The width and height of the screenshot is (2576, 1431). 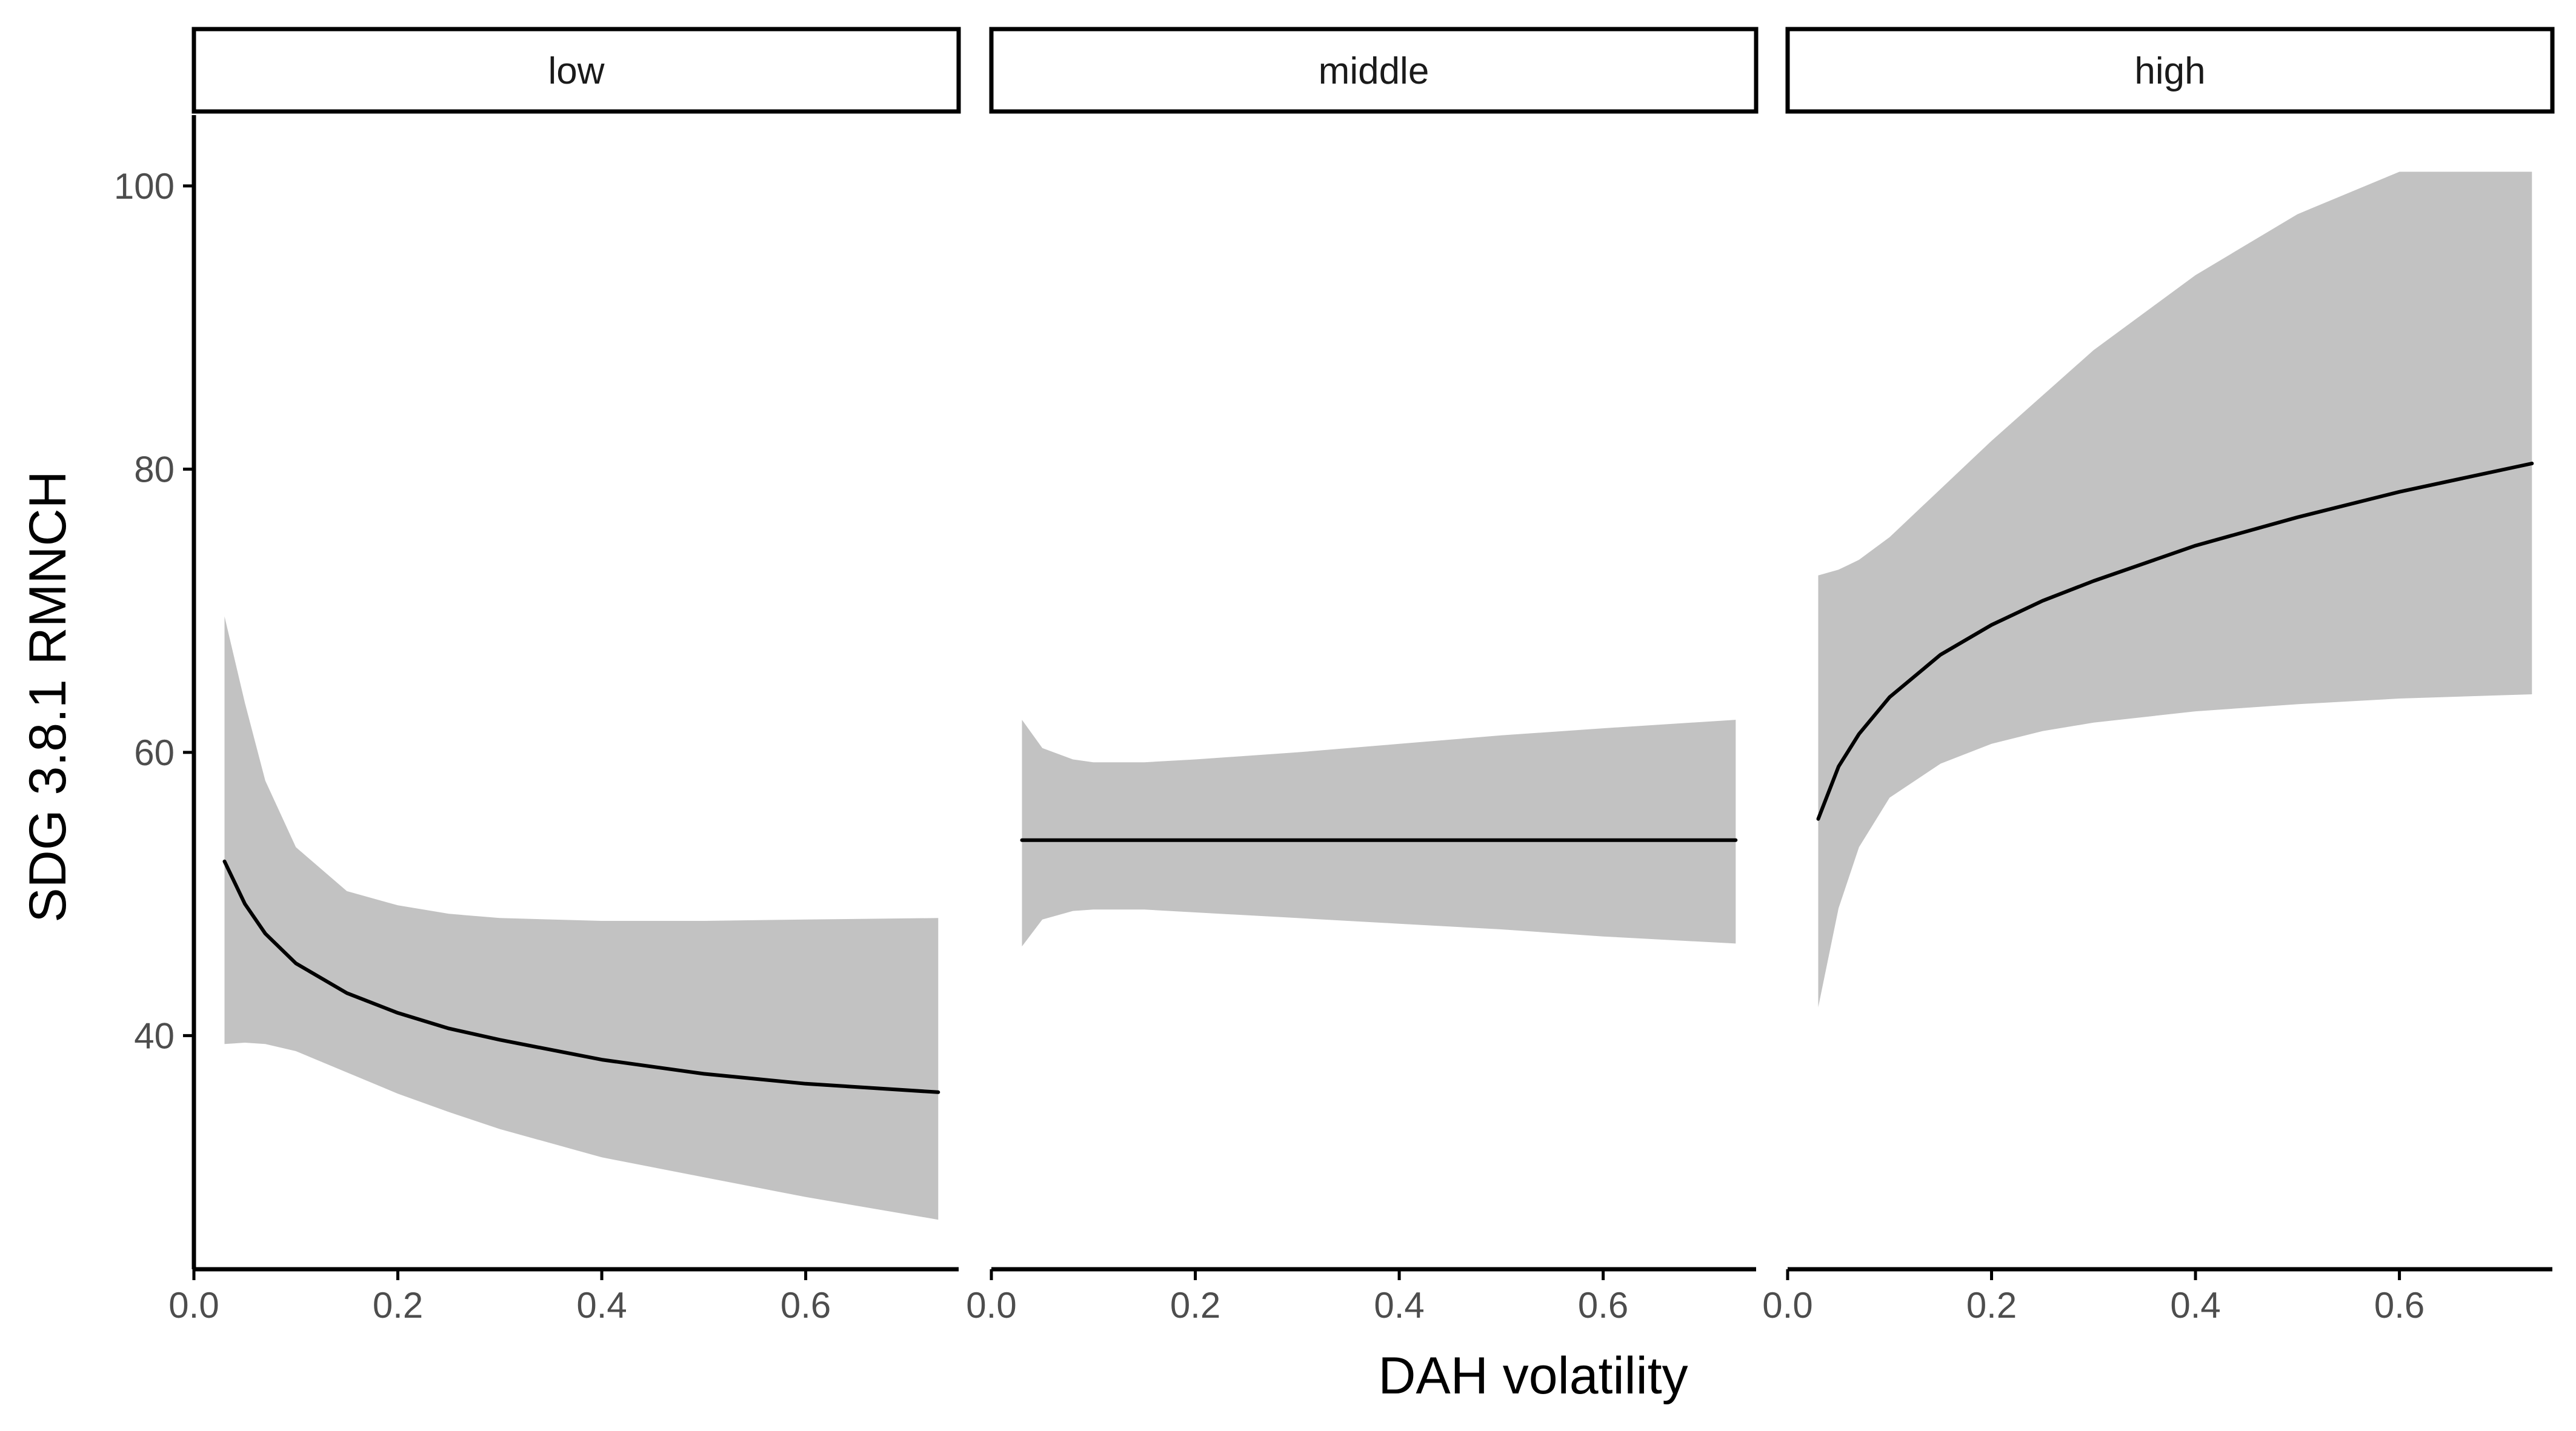 I want to click on y-axis-title: SDG 3.8.1 RMNCH, so click(x=48, y=697).